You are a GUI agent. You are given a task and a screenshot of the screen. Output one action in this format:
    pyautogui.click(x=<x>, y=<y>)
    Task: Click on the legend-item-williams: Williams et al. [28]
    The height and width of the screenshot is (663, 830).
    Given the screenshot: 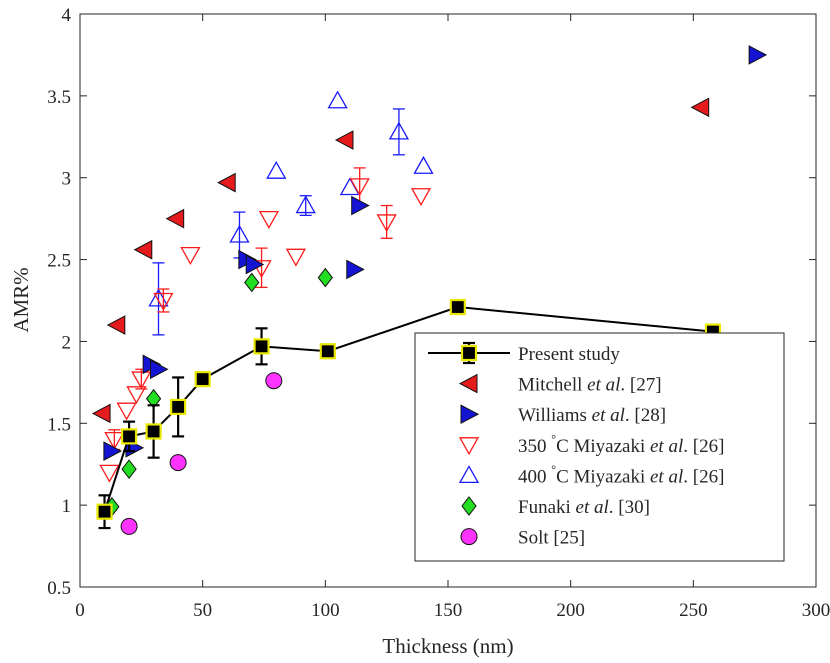 What is the action you would take?
    pyautogui.click(x=563, y=415)
    